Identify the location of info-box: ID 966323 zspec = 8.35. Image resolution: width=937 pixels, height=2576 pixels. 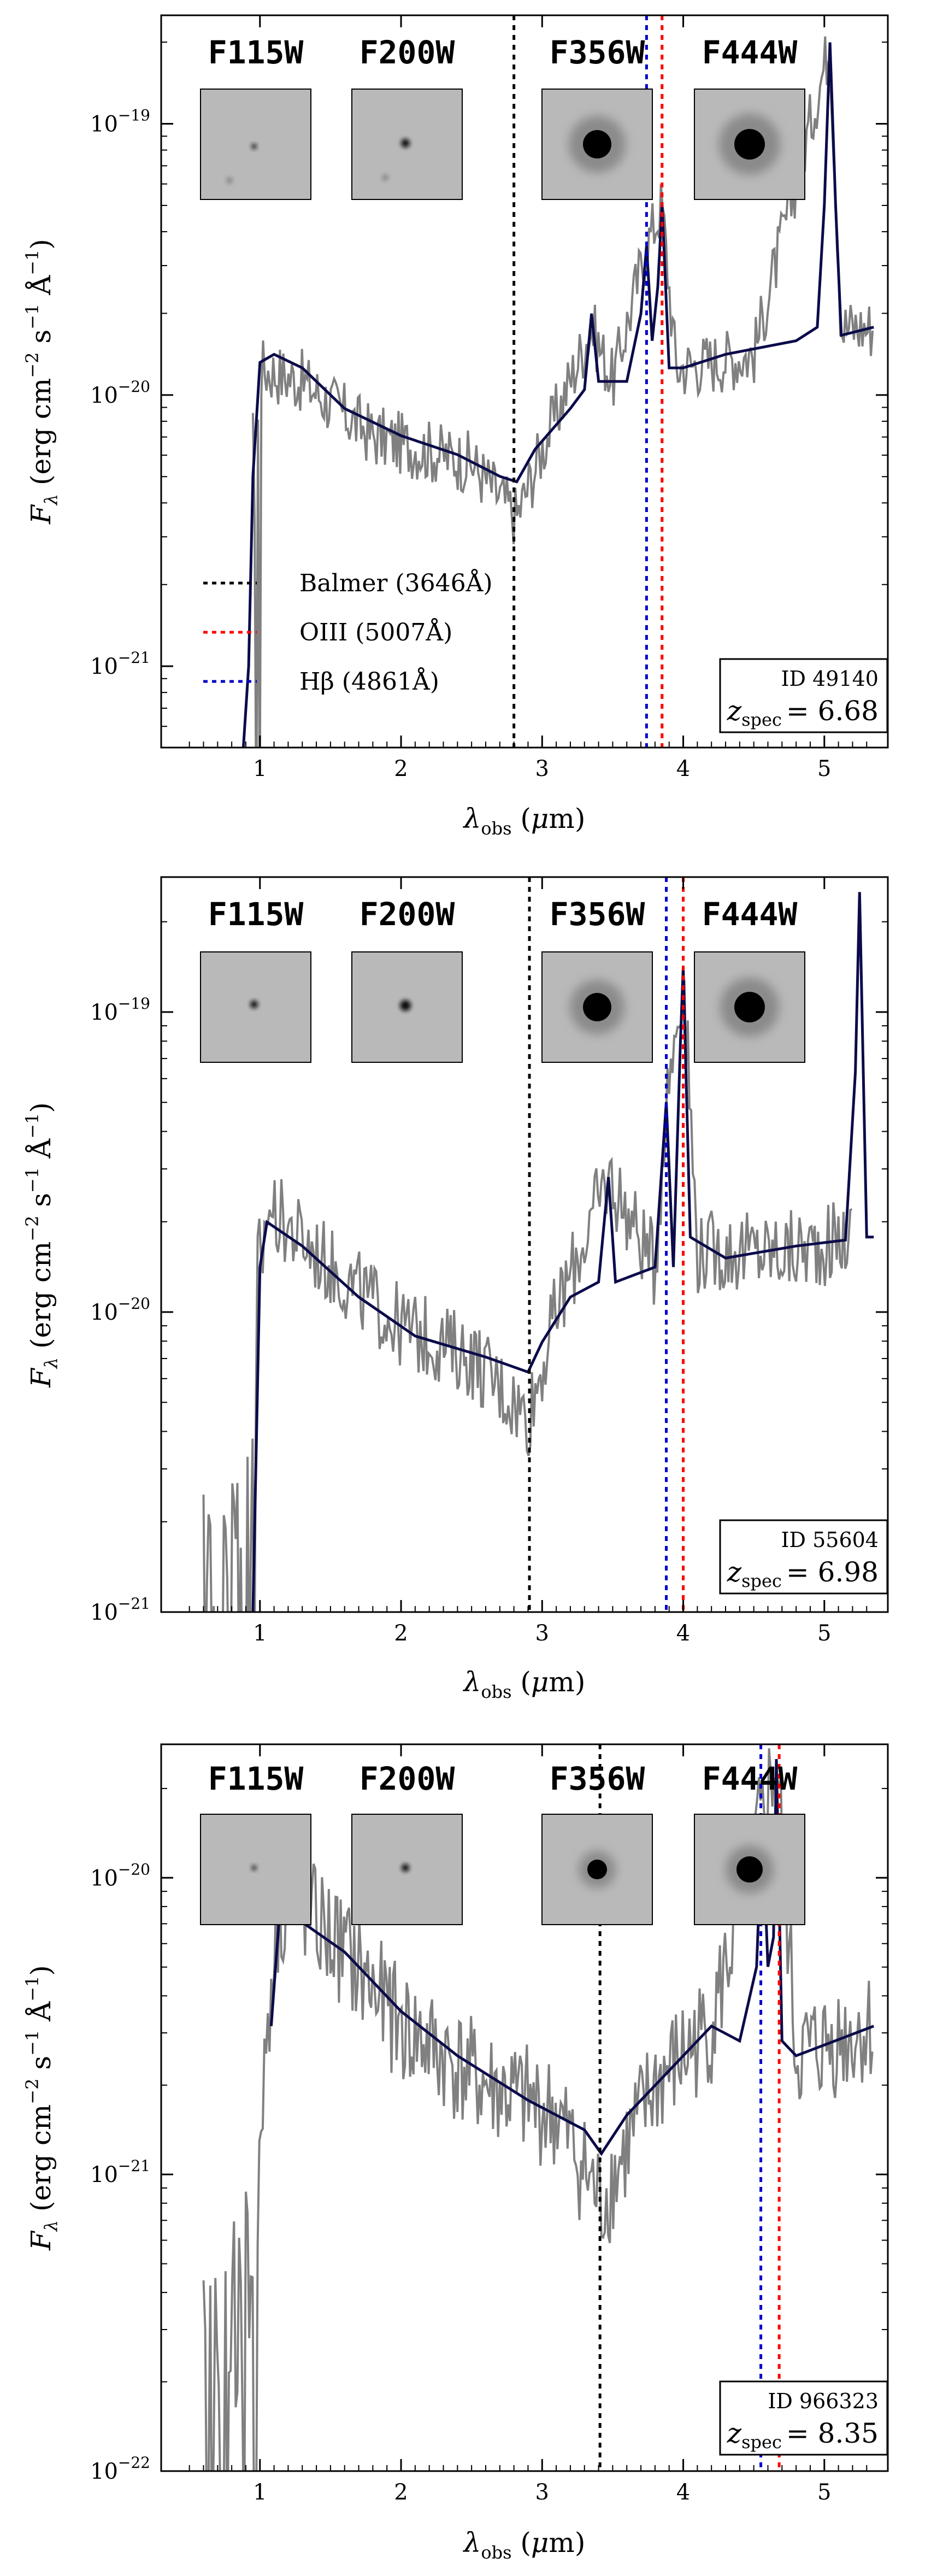
(804, 2418).